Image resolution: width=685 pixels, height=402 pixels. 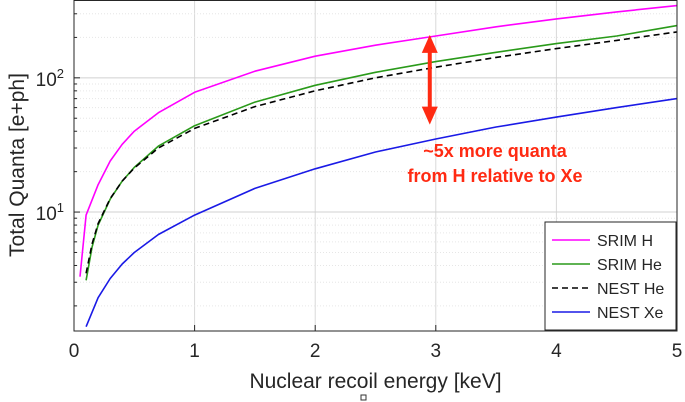 I want to click on legend-label: SRIM H, so click(x=625, y=241).